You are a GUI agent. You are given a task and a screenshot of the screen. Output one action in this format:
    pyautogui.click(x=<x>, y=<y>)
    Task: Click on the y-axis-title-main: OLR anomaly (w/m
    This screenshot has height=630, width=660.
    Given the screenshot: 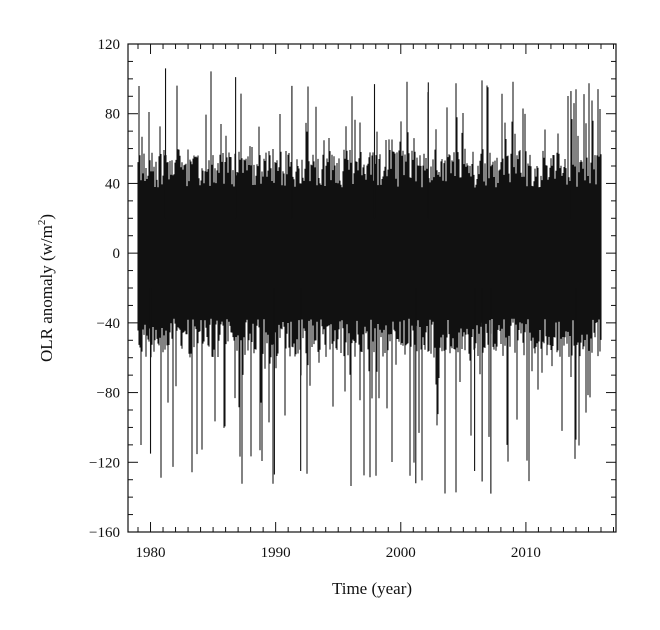 What is the action you would take?
    pyautogui.click(x=46, y=293)
    